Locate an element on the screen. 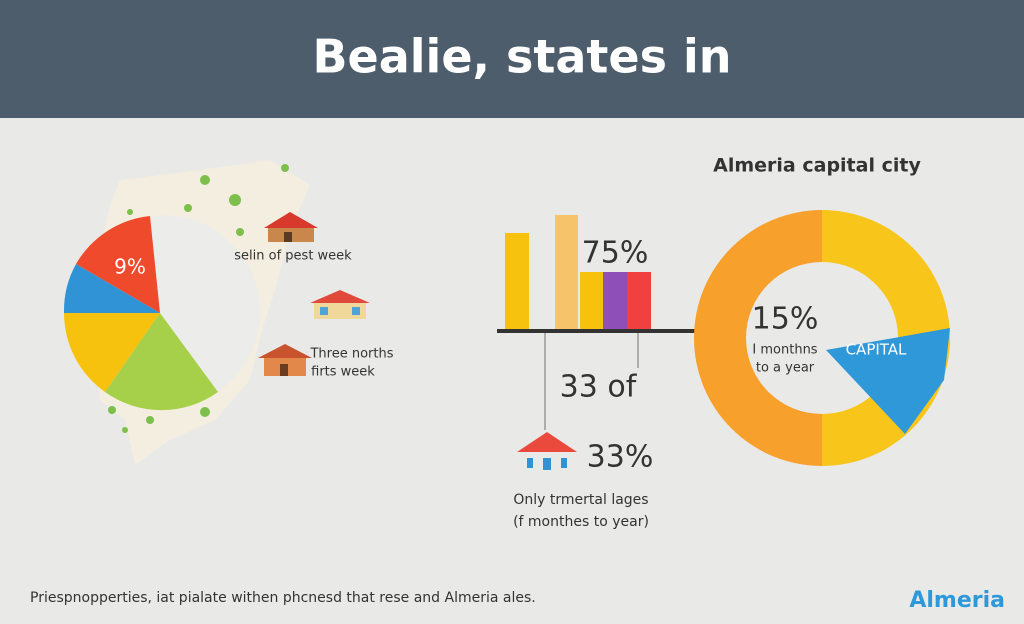 This screenshot has height=624, width=1024. header-title: Bealie, states in is located at coordinates (521, 57).